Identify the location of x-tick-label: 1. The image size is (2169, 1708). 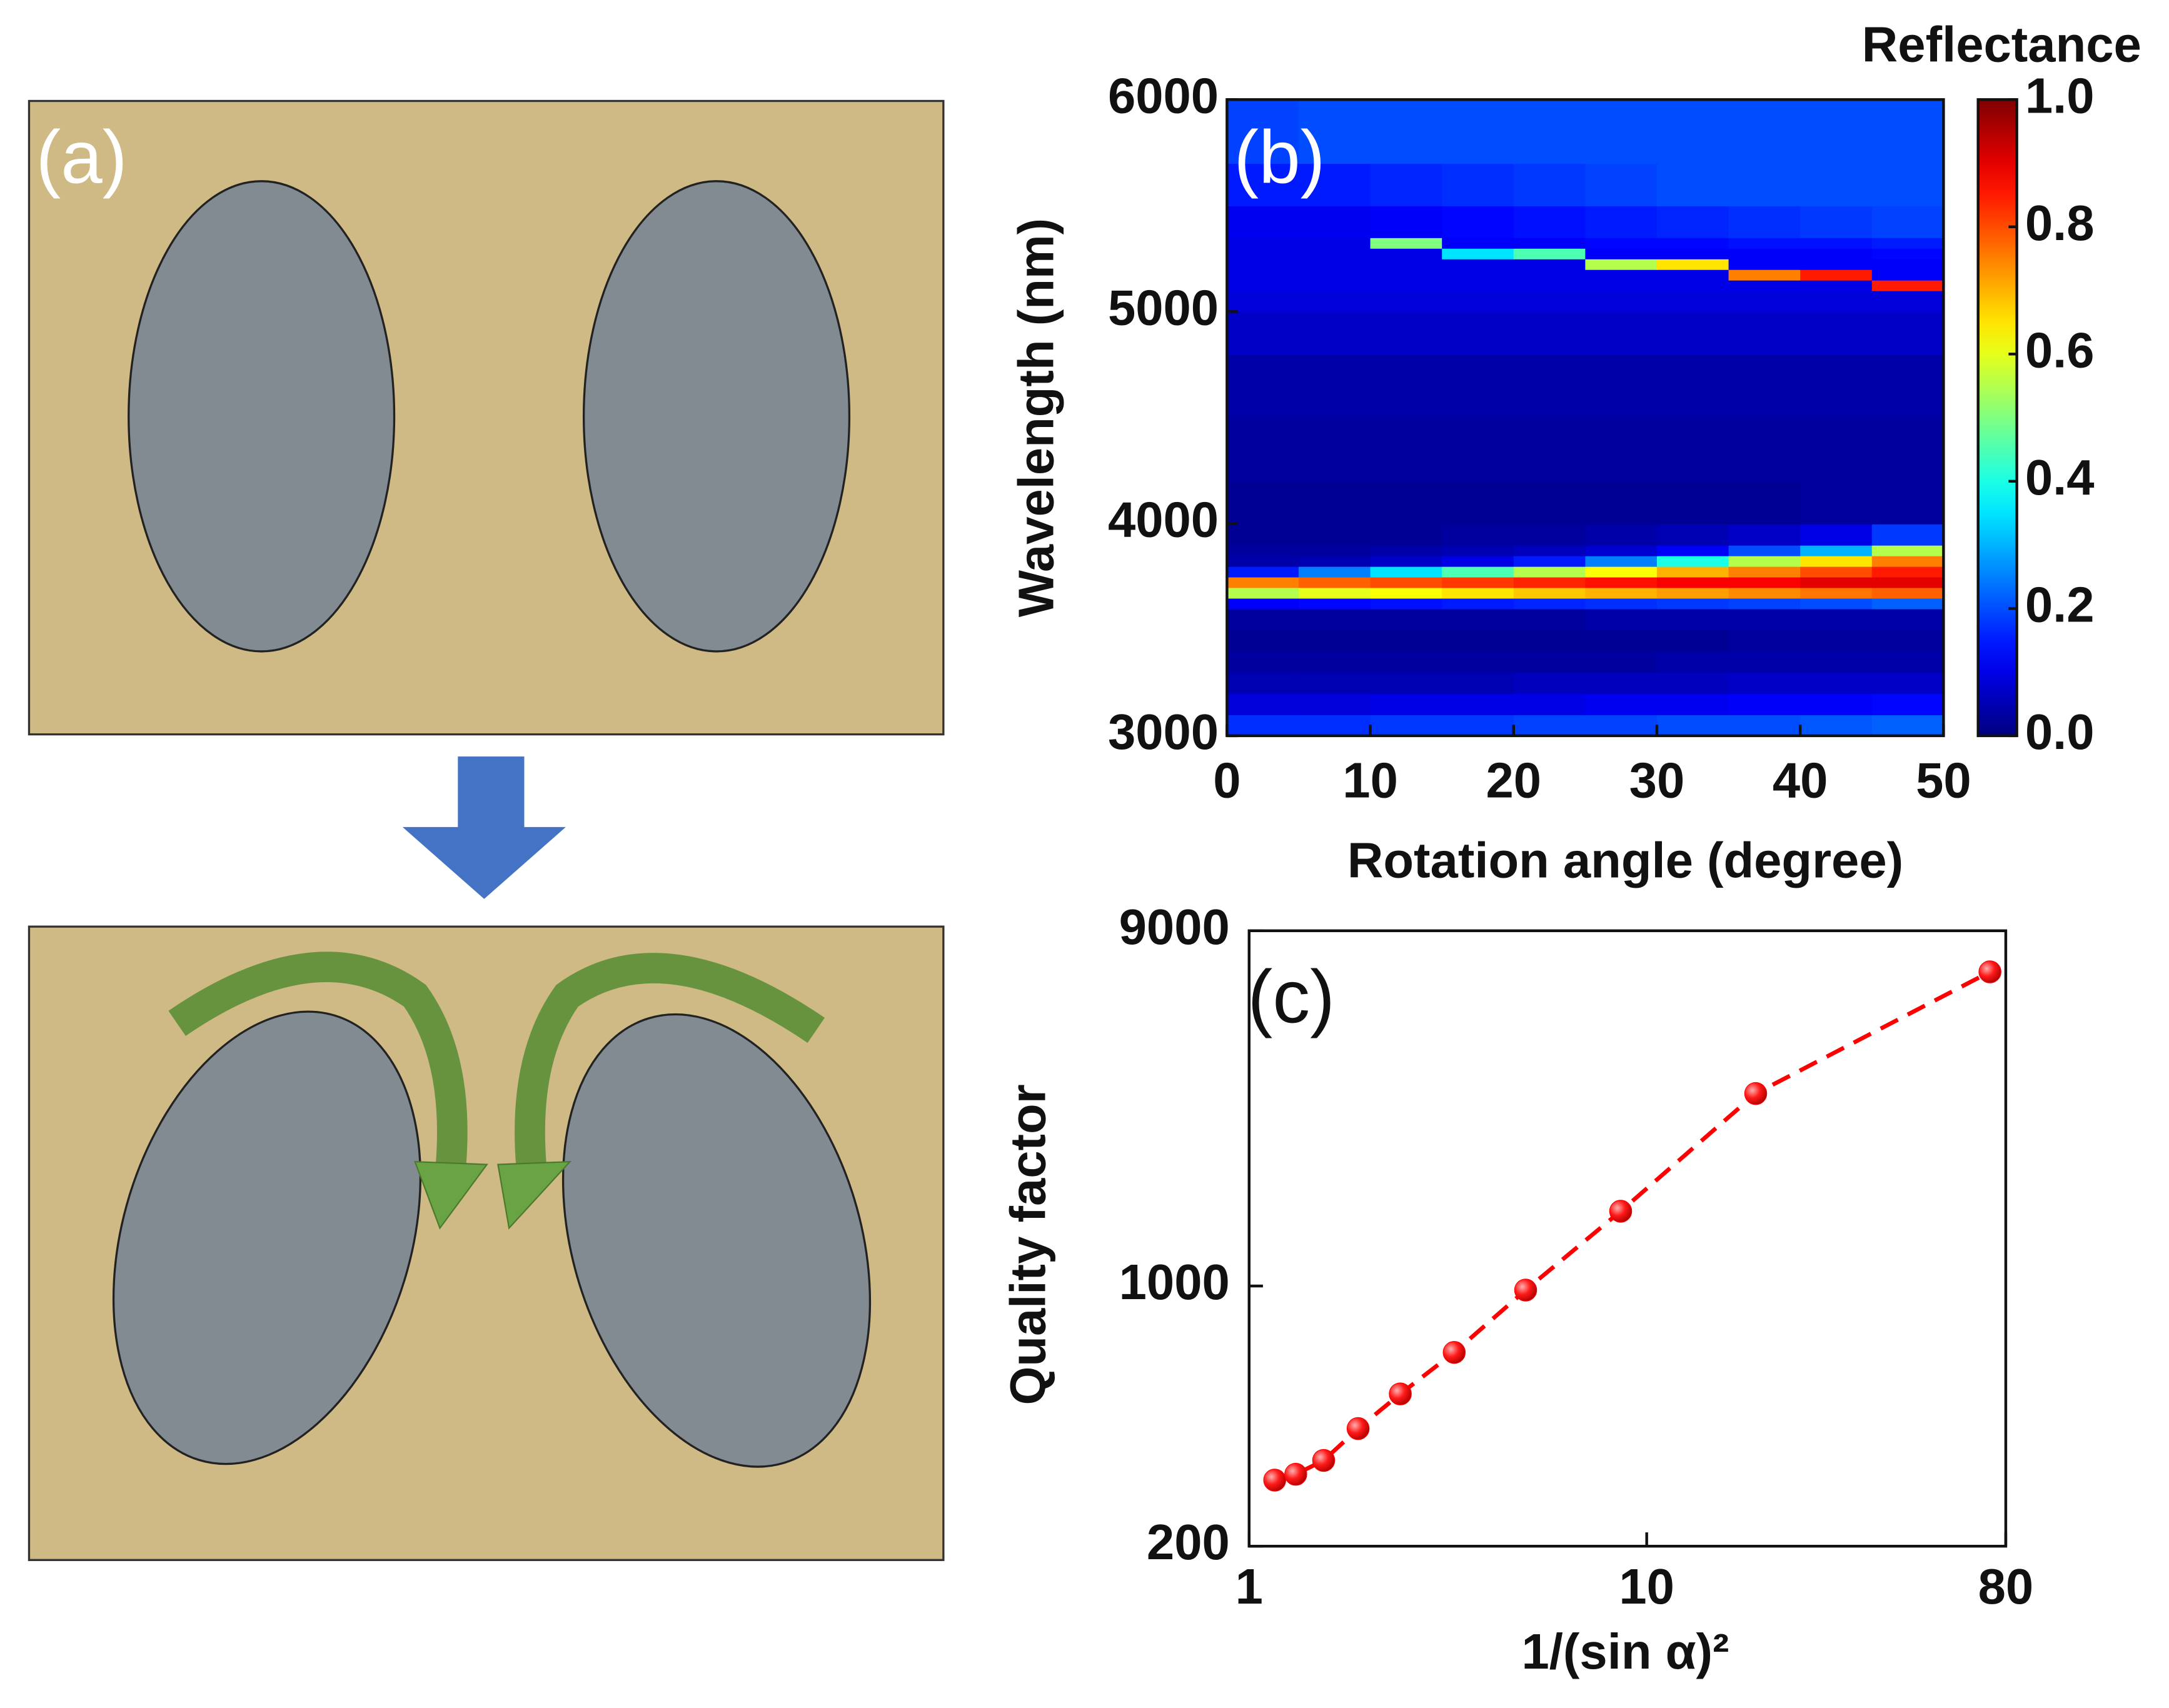
(1249, 1586).